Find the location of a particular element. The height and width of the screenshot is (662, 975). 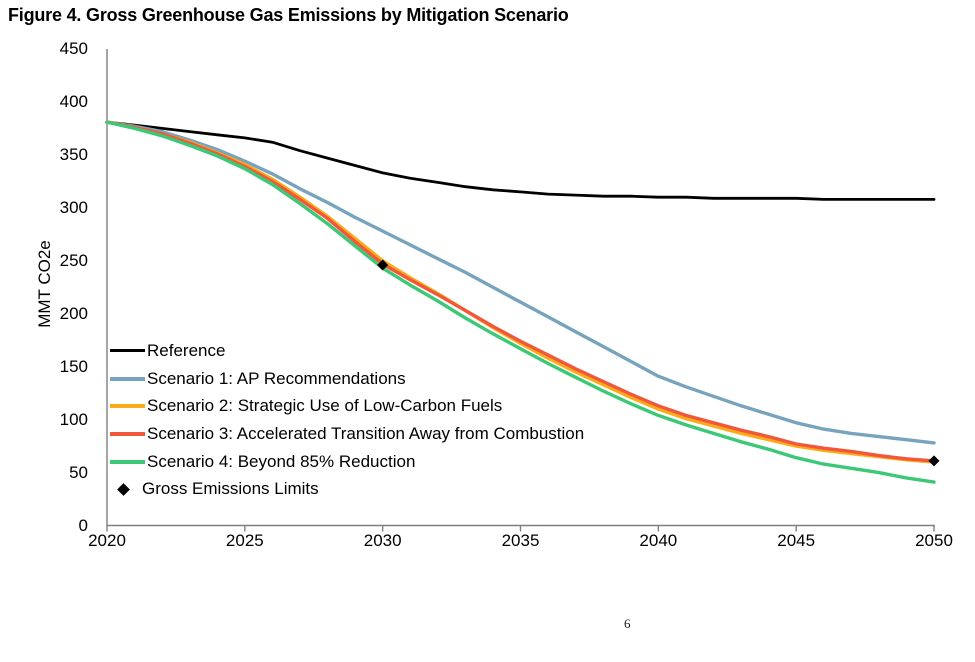

legend-label: Scenario 1: AP Recommendations is located at coordinates (276, 378).